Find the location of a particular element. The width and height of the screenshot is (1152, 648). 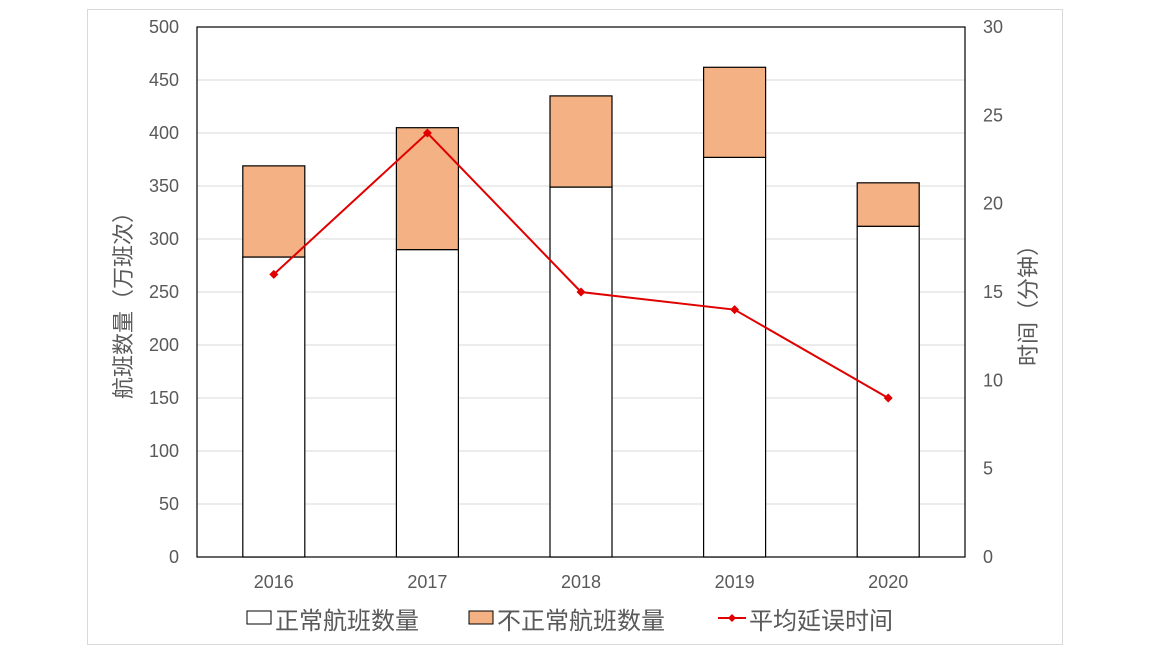

legend-swatch-abnormal is located at coordinates (481, 617).